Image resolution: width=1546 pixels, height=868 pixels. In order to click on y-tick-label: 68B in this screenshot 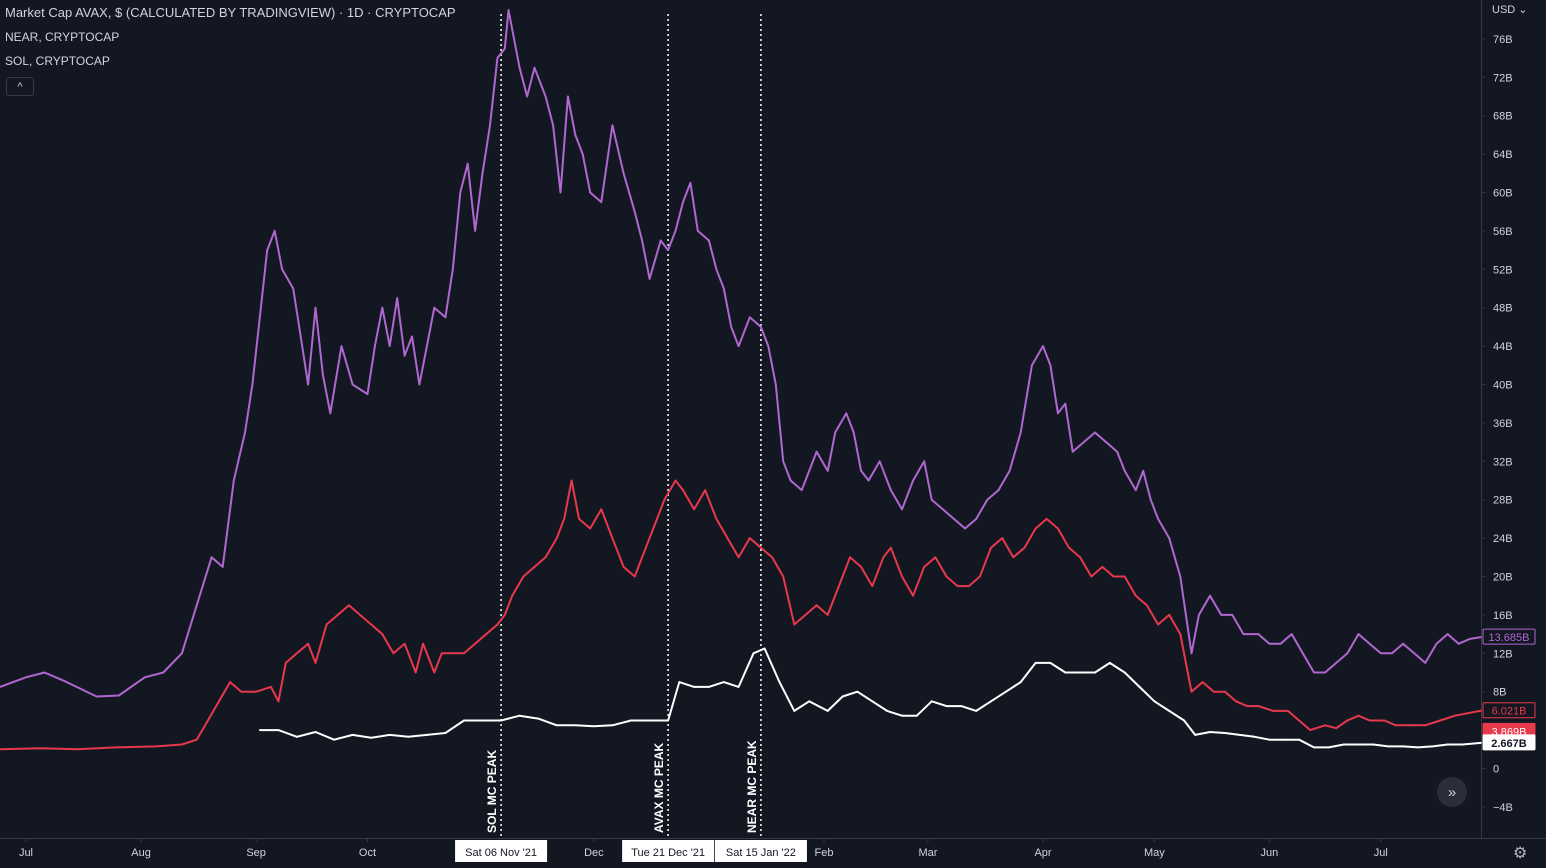, I will do `click(1503, 117)`.